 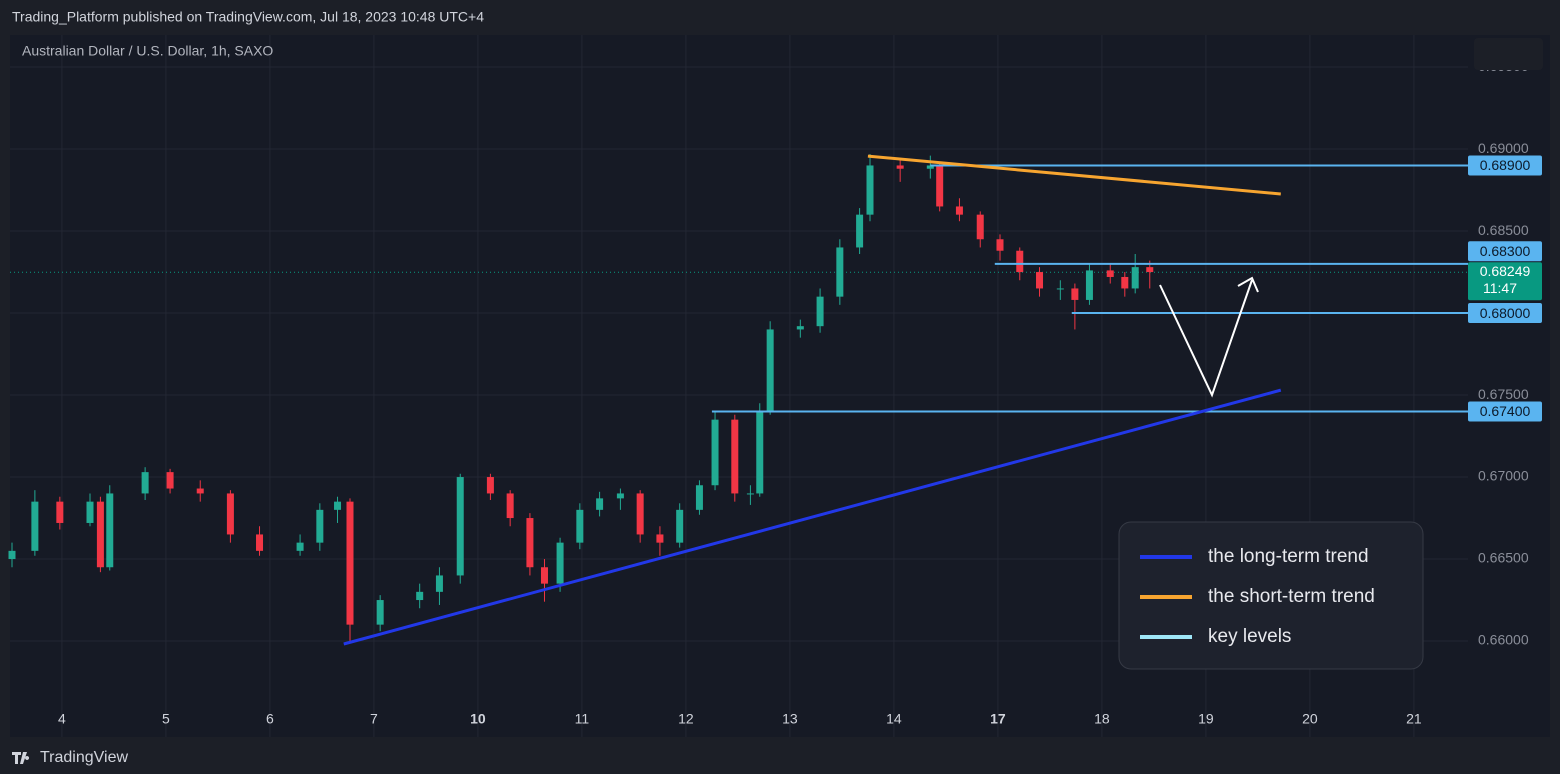 What do you see at coordinates (1288, 556) in the screenshot?
I see `legend-label: the long-term trend` at bounding box center [1288, 556].